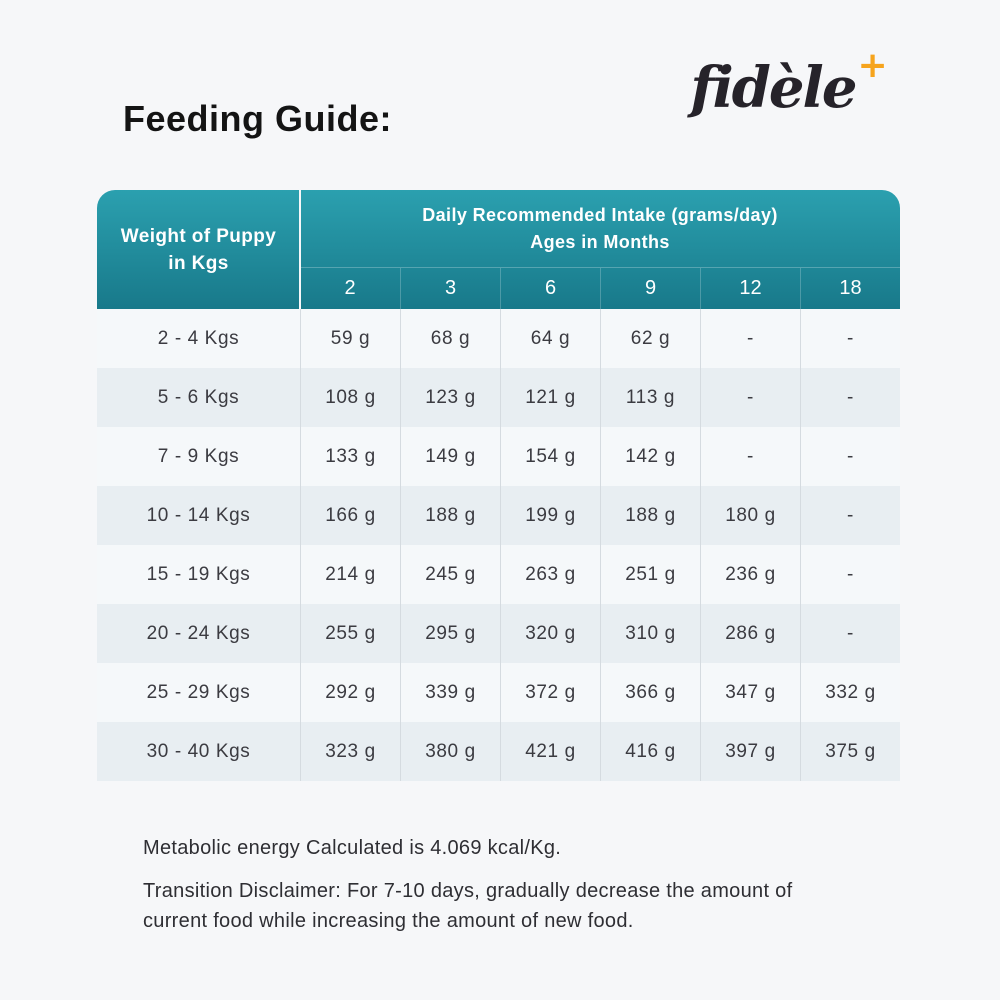 This screenshot has width=1000, height=1000. Describe the element at coordinates (198, 692) in the screenshot. I see `weight-cell: 25 - 29 Kgs` at that location.